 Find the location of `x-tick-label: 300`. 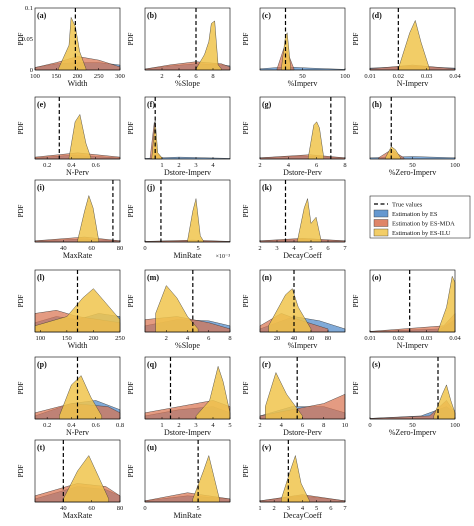

x-tick-label: 300 is located at coordinates (120, 76).